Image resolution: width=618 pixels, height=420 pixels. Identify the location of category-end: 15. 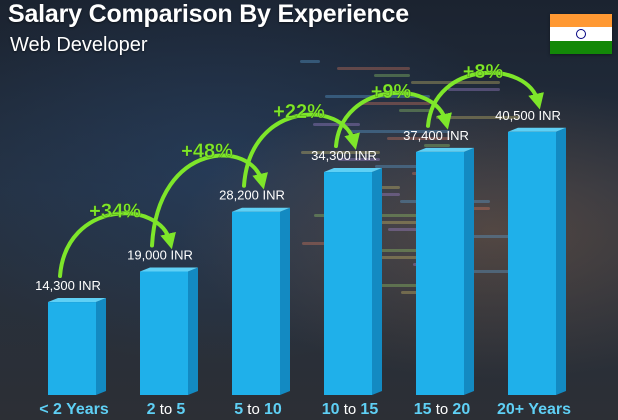
(369, 409).